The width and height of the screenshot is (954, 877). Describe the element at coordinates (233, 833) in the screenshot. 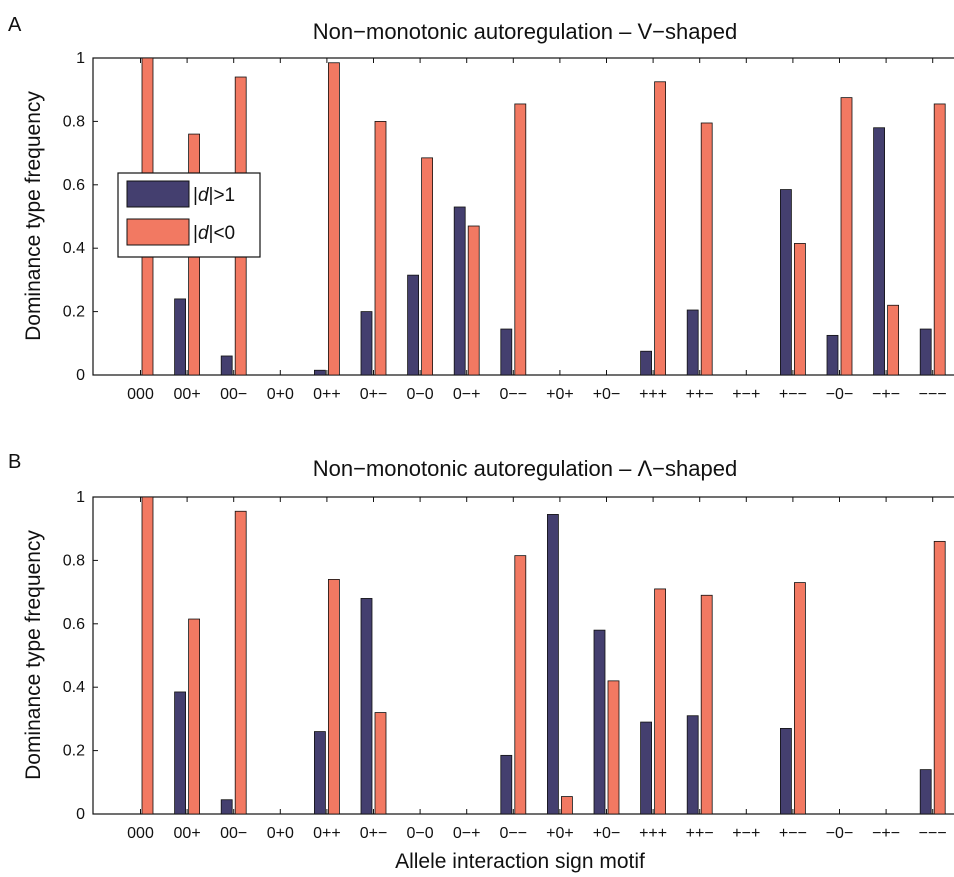

I see `x-tick-label: 00−` at that location.